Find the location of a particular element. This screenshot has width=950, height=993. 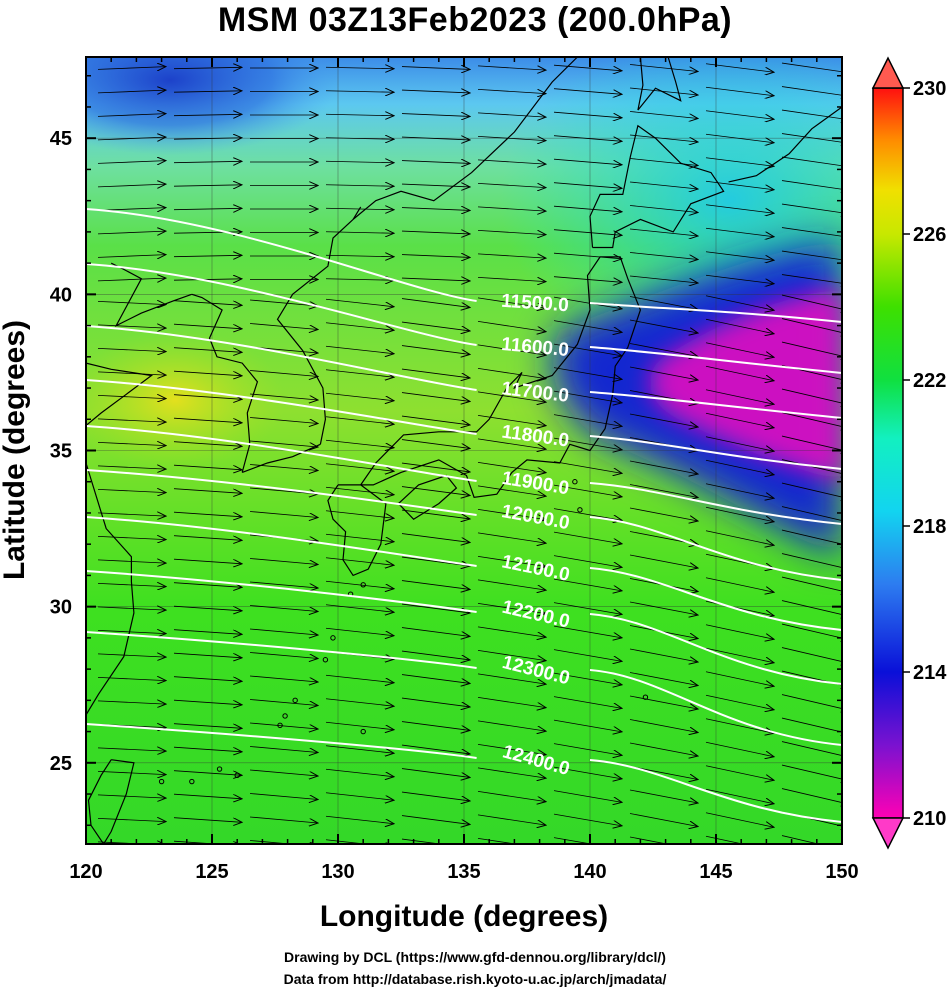

x-tick-label: 145 is located at coordinates (715, 872).